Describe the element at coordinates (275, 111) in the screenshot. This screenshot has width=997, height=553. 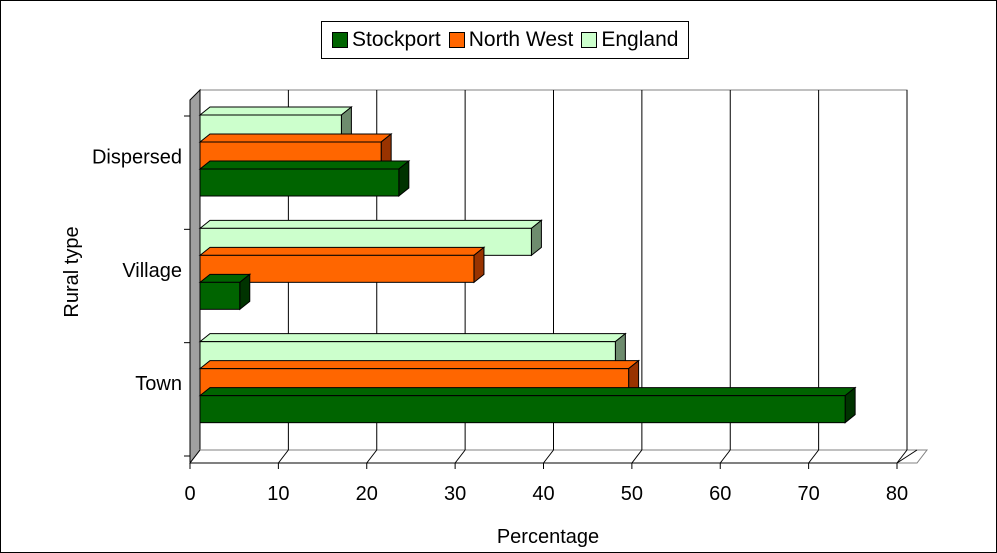
I see `bar-england-dispersed-top` at that location.